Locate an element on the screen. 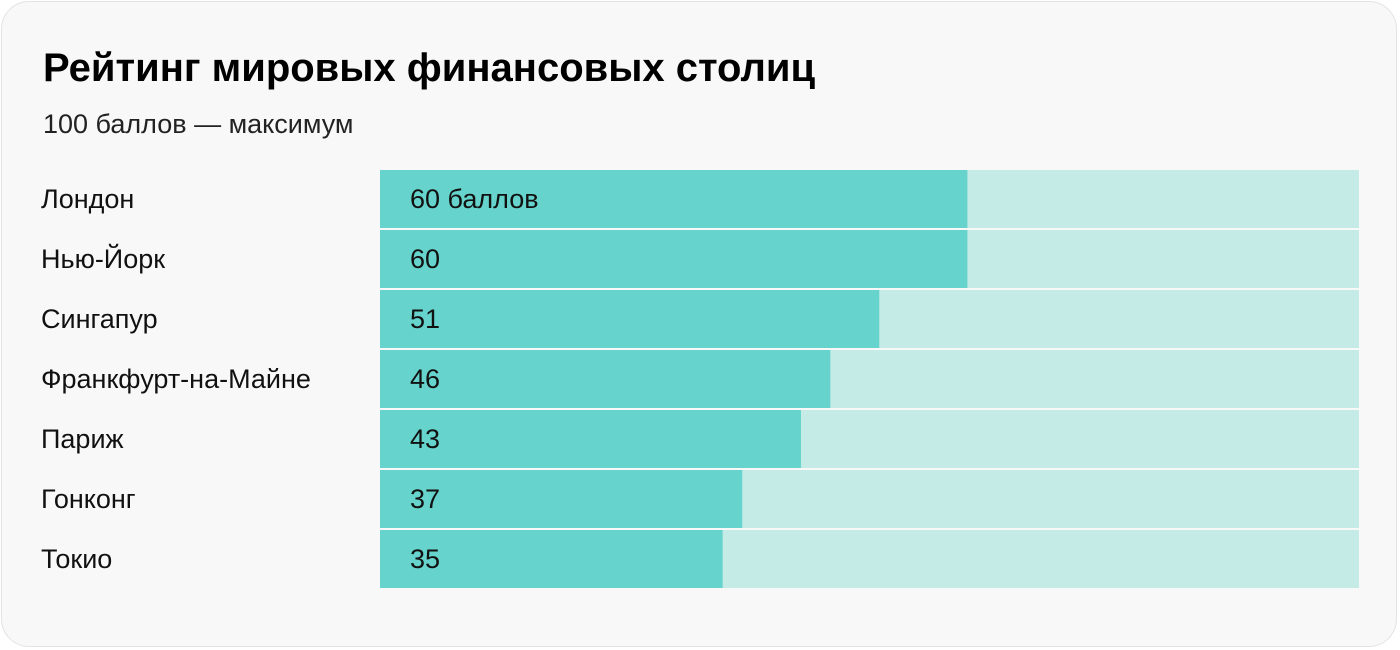  bar-row: Париж 43 is located at coordinates (700, 439).